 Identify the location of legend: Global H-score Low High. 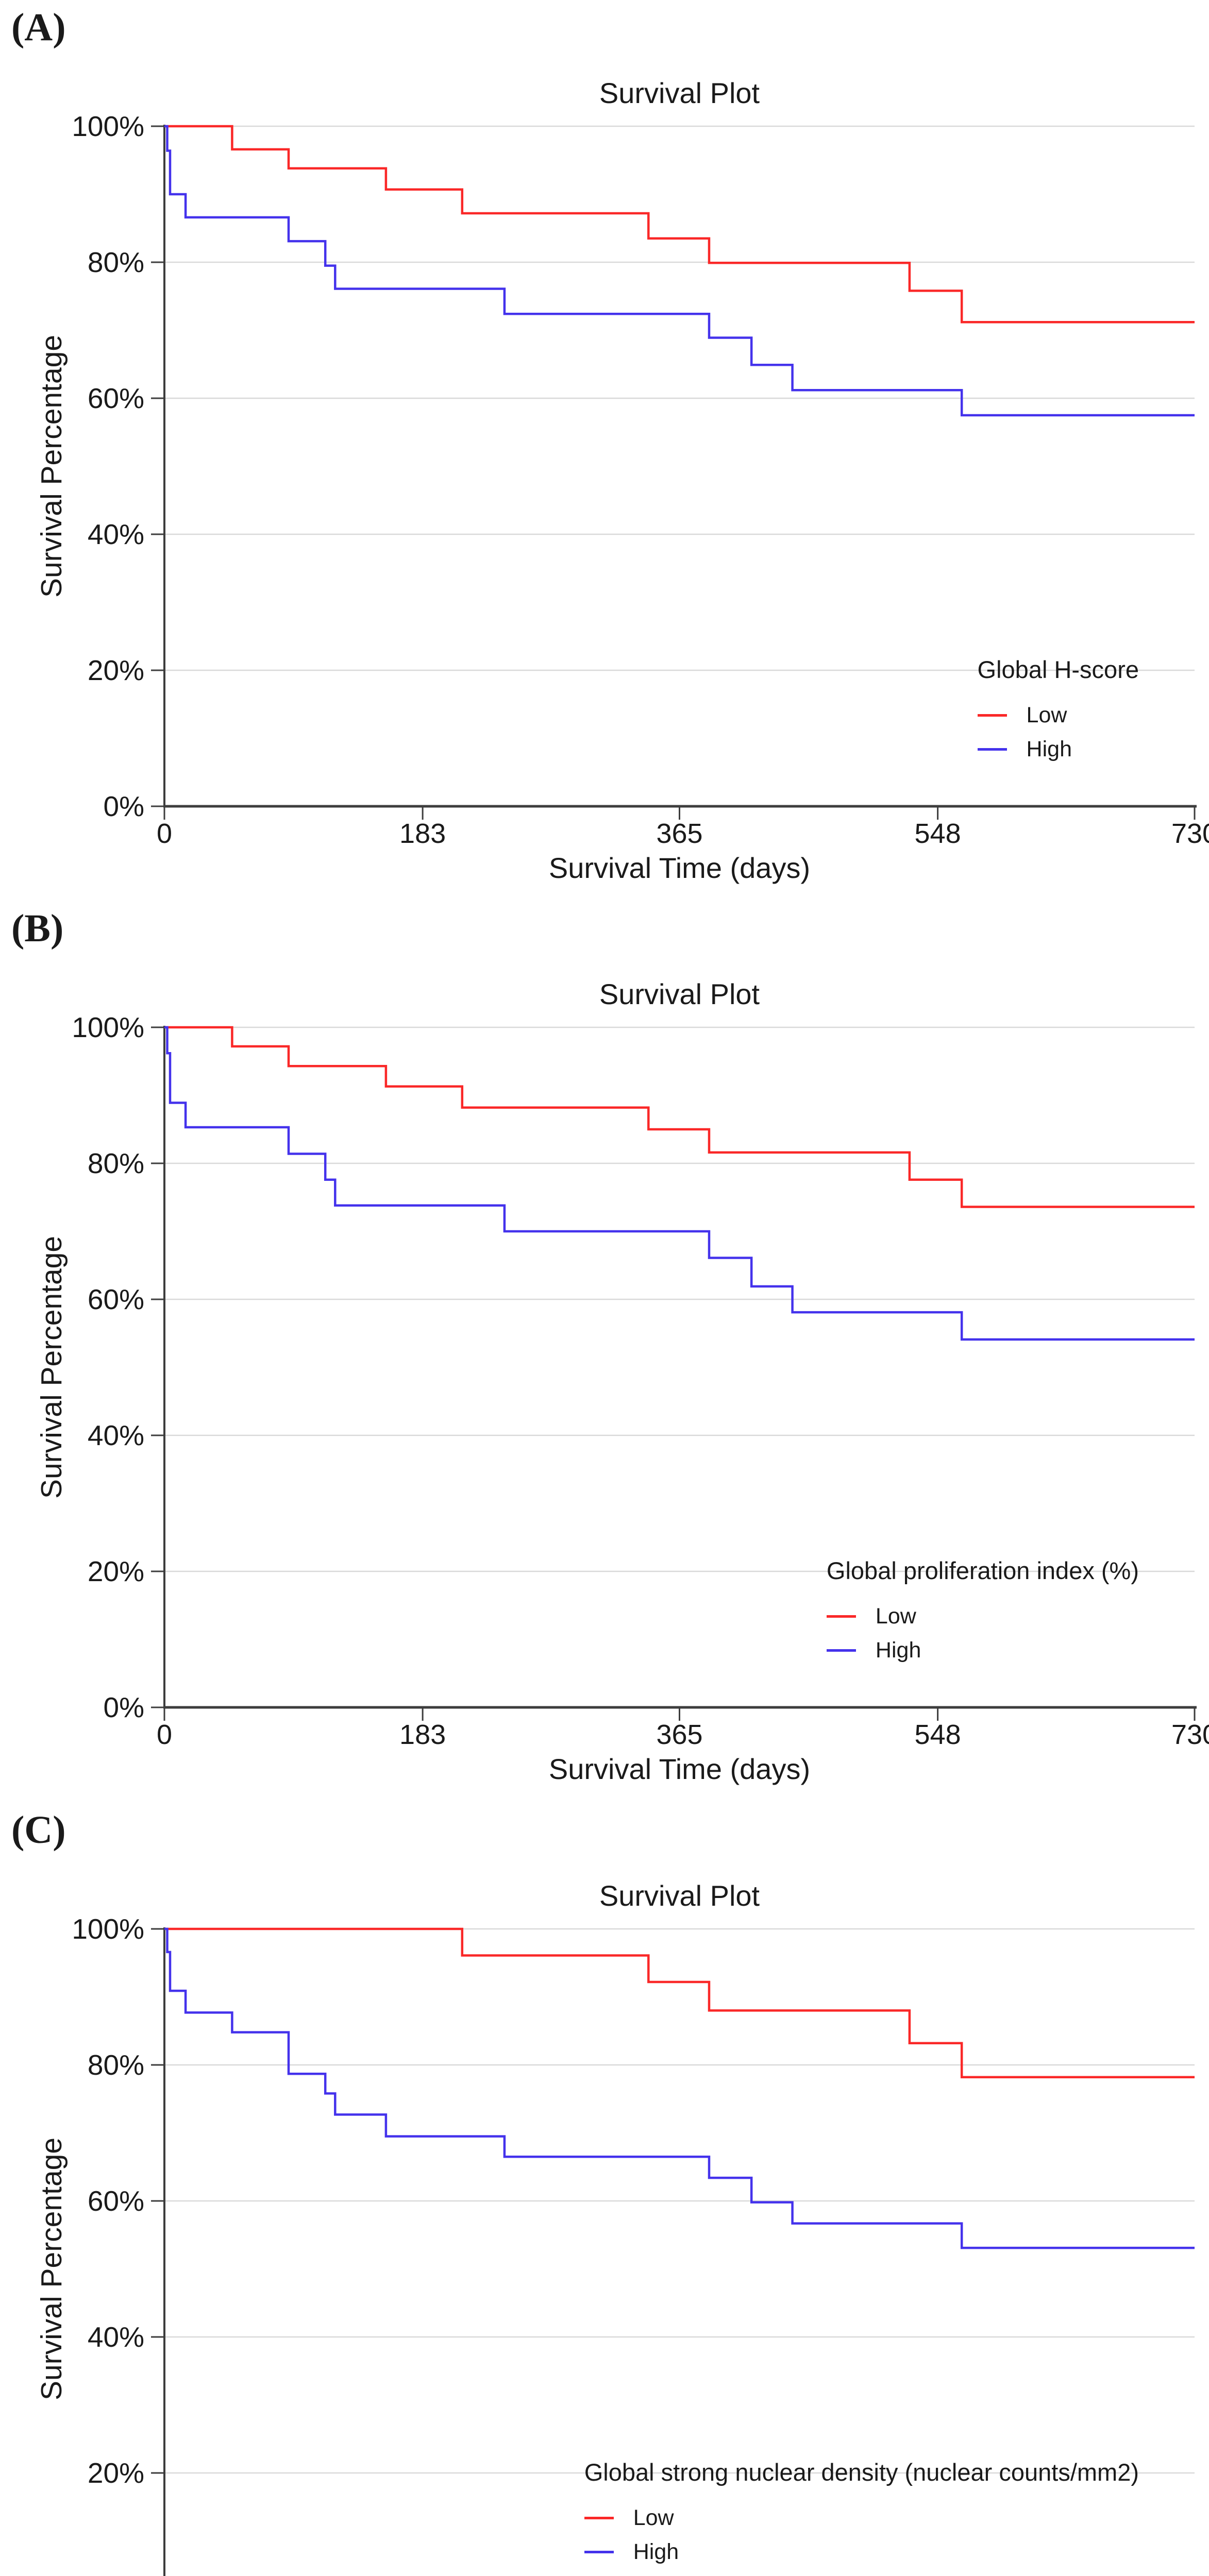
(1058, 709).